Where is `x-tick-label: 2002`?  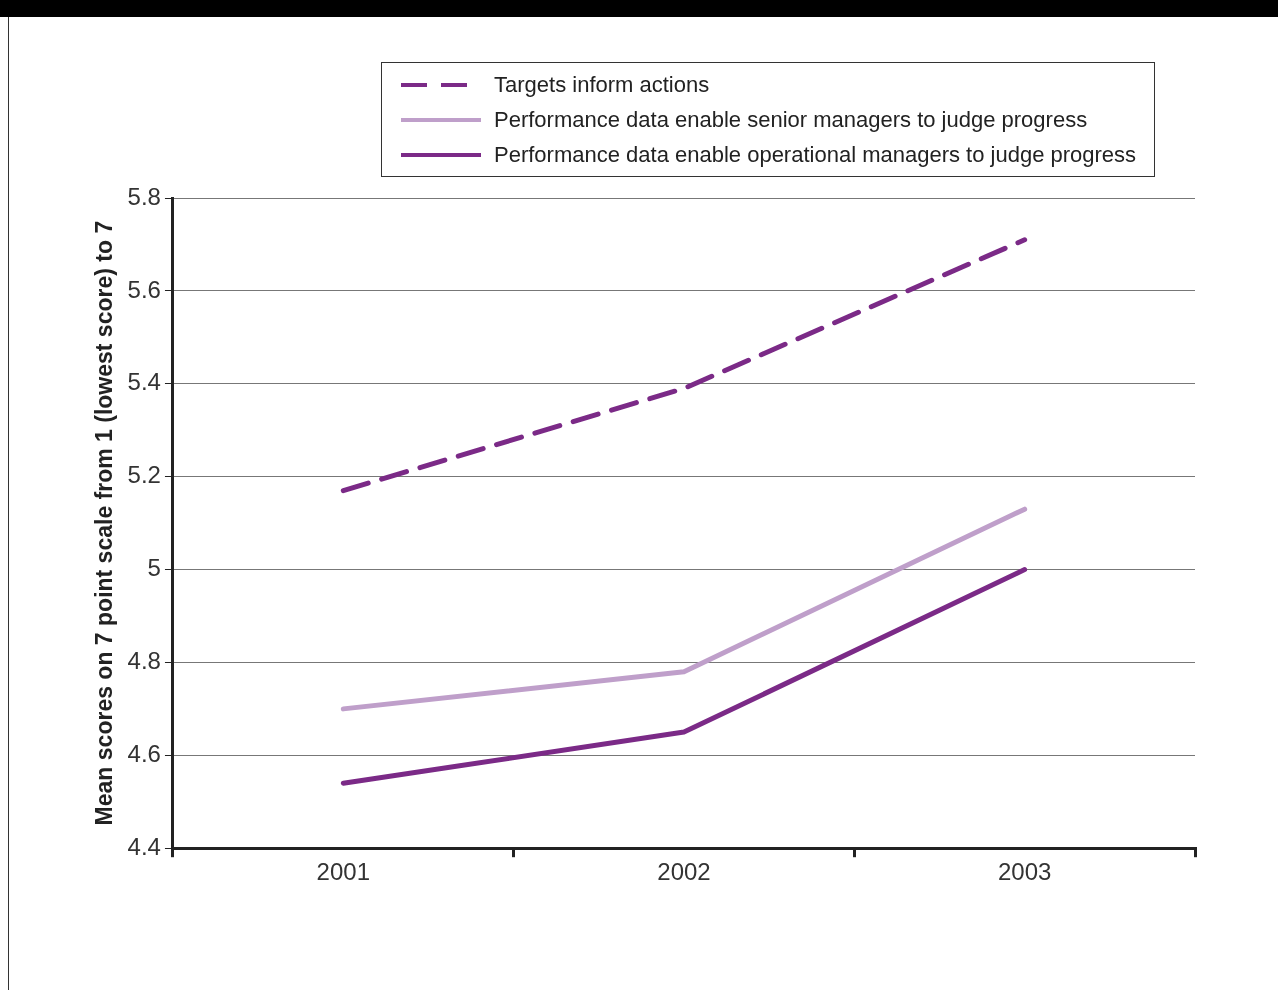 x-tick-label: 2002 is located at coordinates (684, 872).